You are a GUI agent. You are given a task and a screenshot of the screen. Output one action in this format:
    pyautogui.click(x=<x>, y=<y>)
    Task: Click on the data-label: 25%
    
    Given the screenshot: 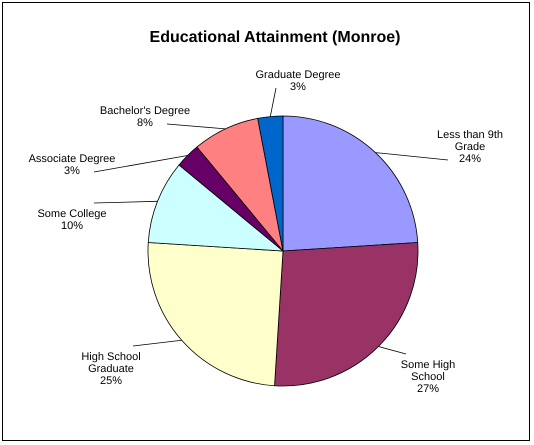 What is the action you would take?
    pyautogui.click(x=111, y=381)
    